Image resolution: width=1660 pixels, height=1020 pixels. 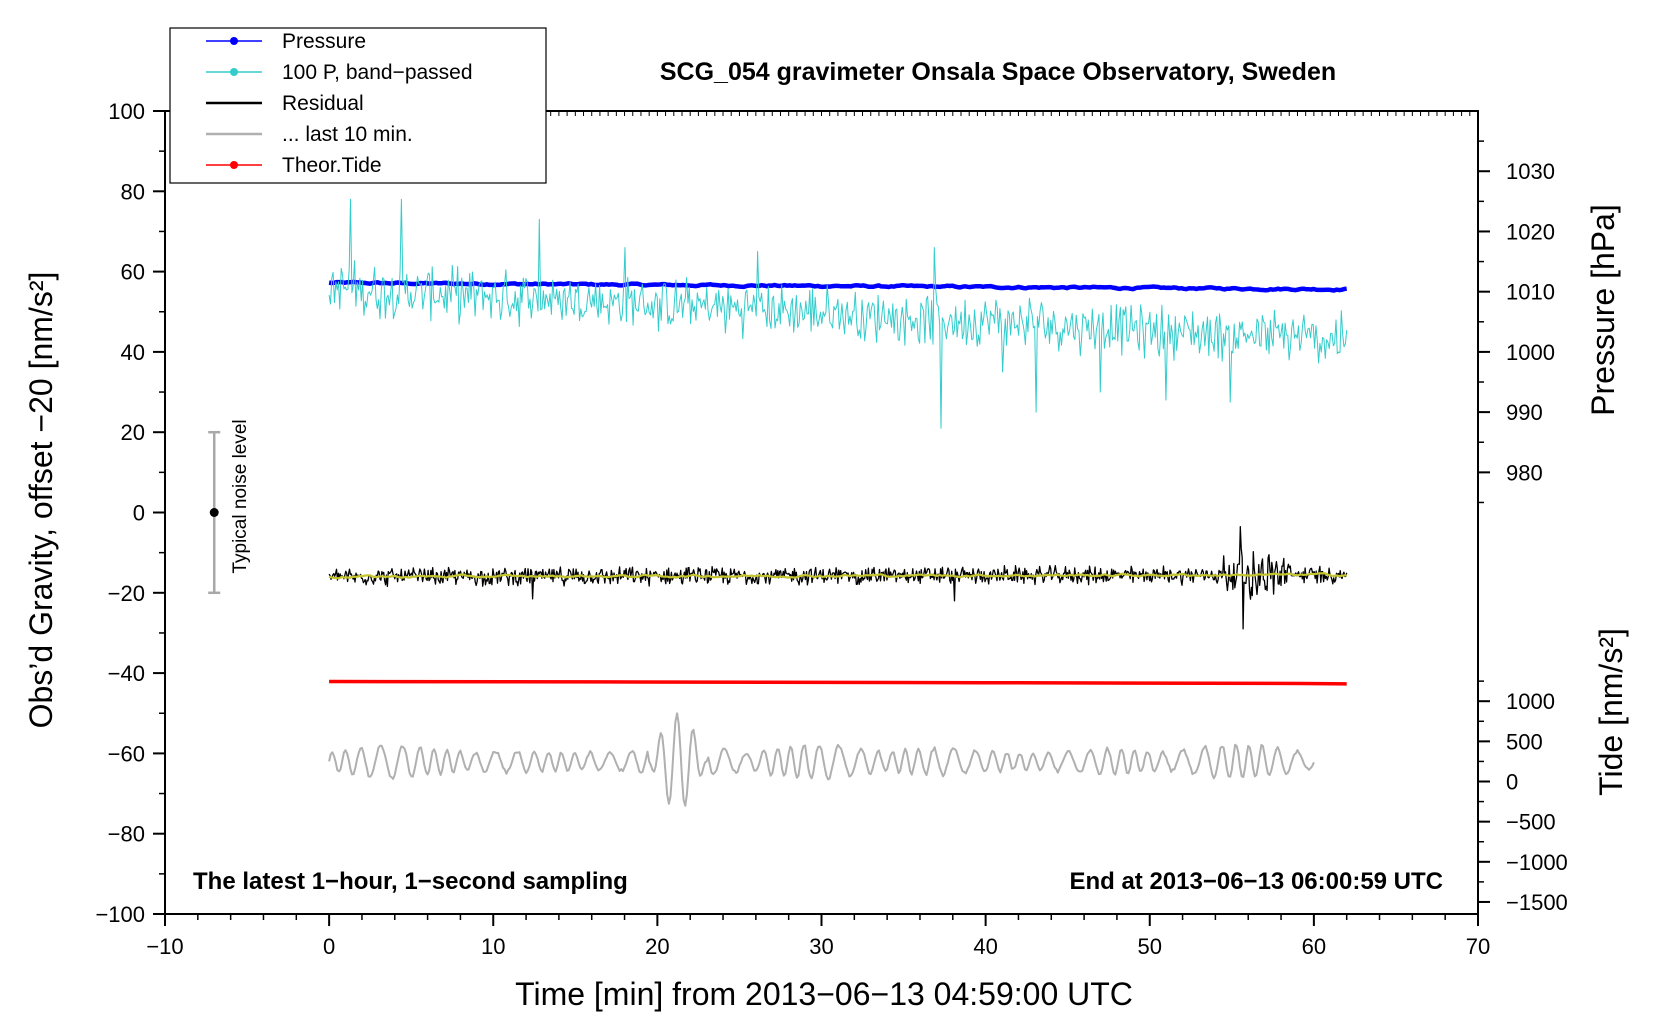 What do you see at coordinates (120, 914) in the screenshot?
I see `y-tick-label: −100` at bounding box center [120, 914].